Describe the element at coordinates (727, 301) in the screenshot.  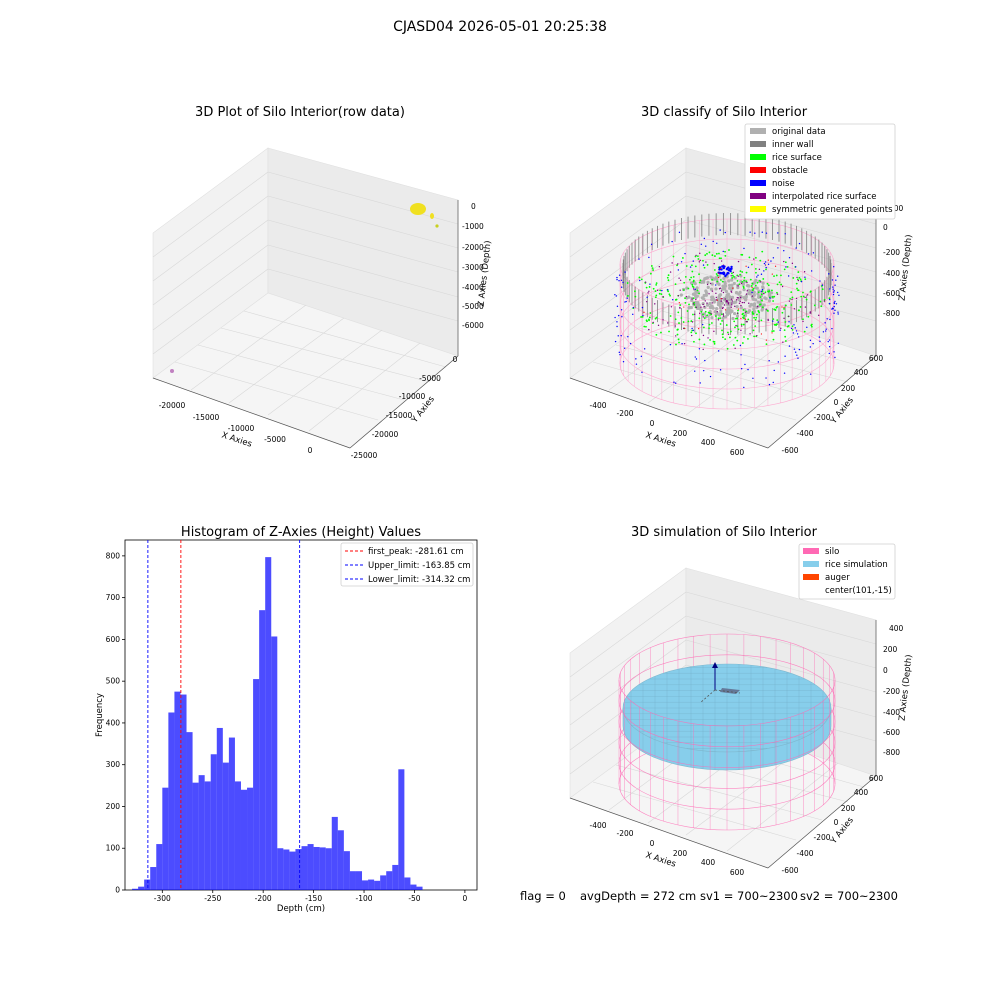
I see `classify-point-cloud` at that location.